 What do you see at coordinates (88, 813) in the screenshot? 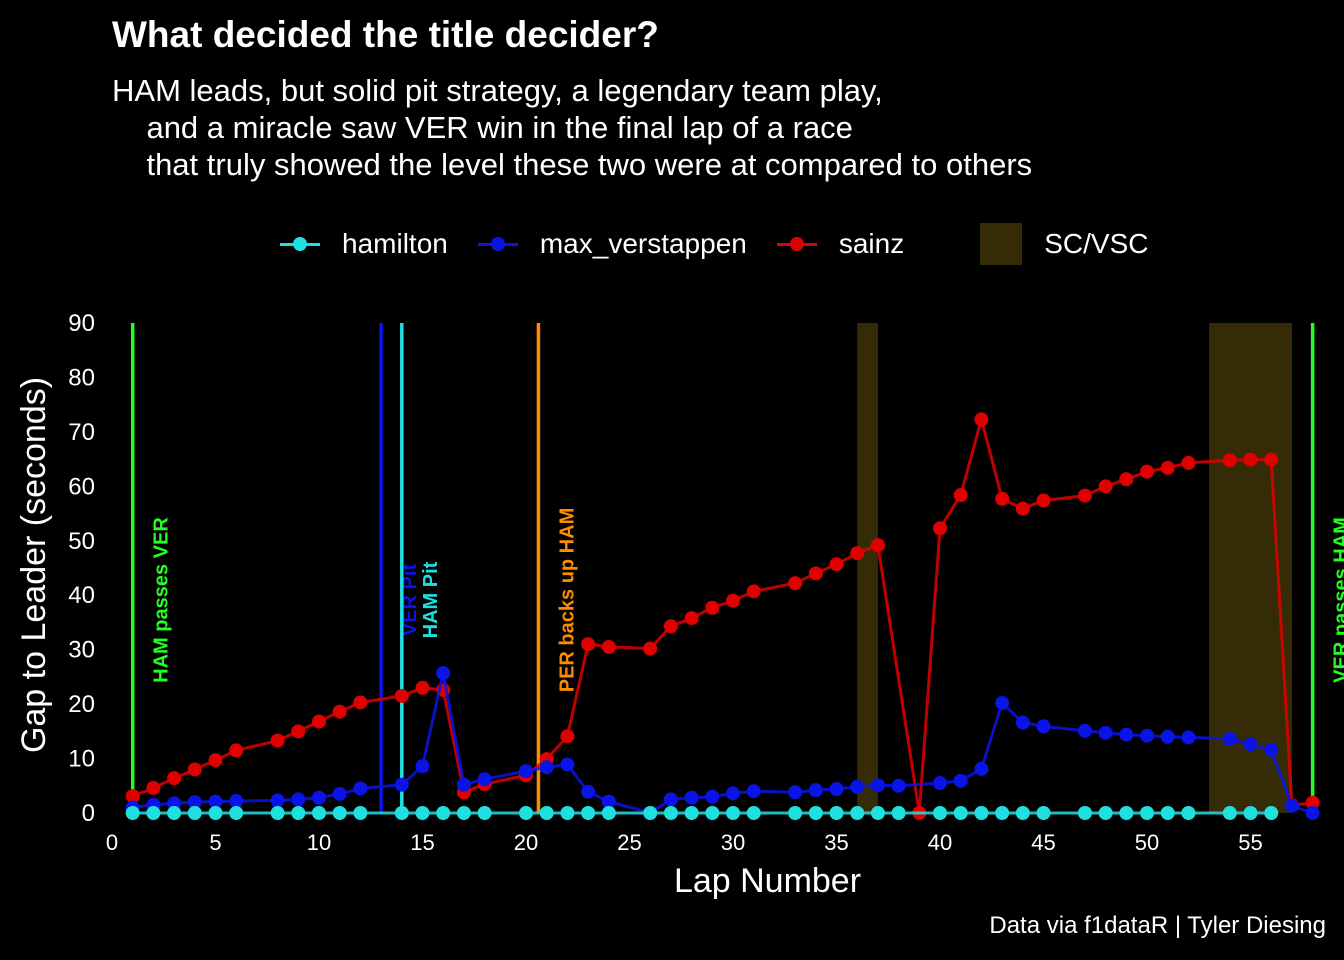
I see `y-tick-label-0: 0` at bounding box center [88, 813].